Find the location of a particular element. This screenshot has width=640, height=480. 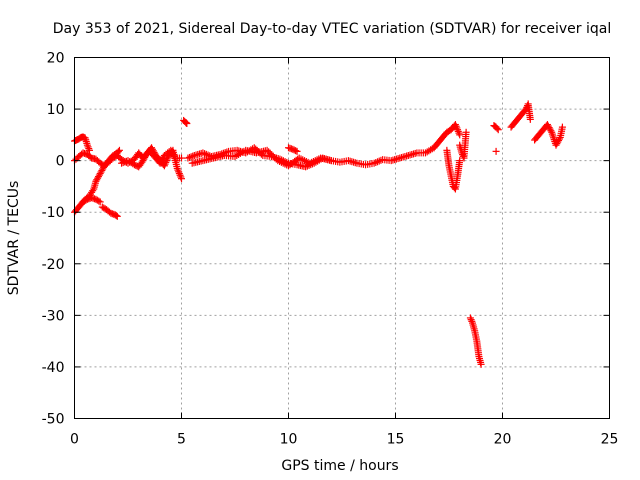

x-tick-label: 10 is located at coordinates (289, 440).